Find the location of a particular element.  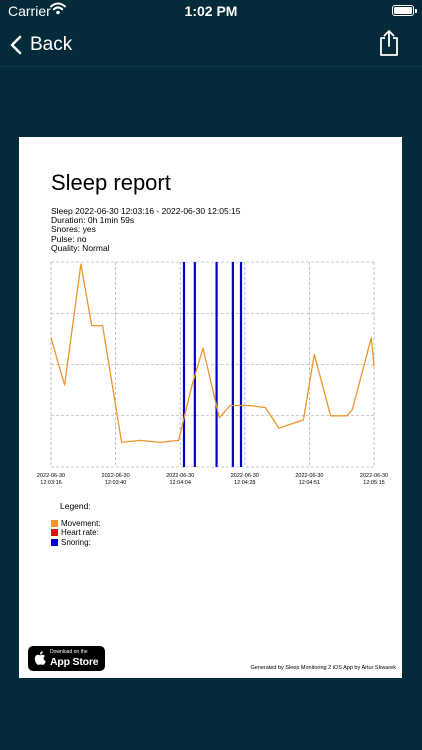

badge-big-text: App Store is located at coordinates (74, 662).